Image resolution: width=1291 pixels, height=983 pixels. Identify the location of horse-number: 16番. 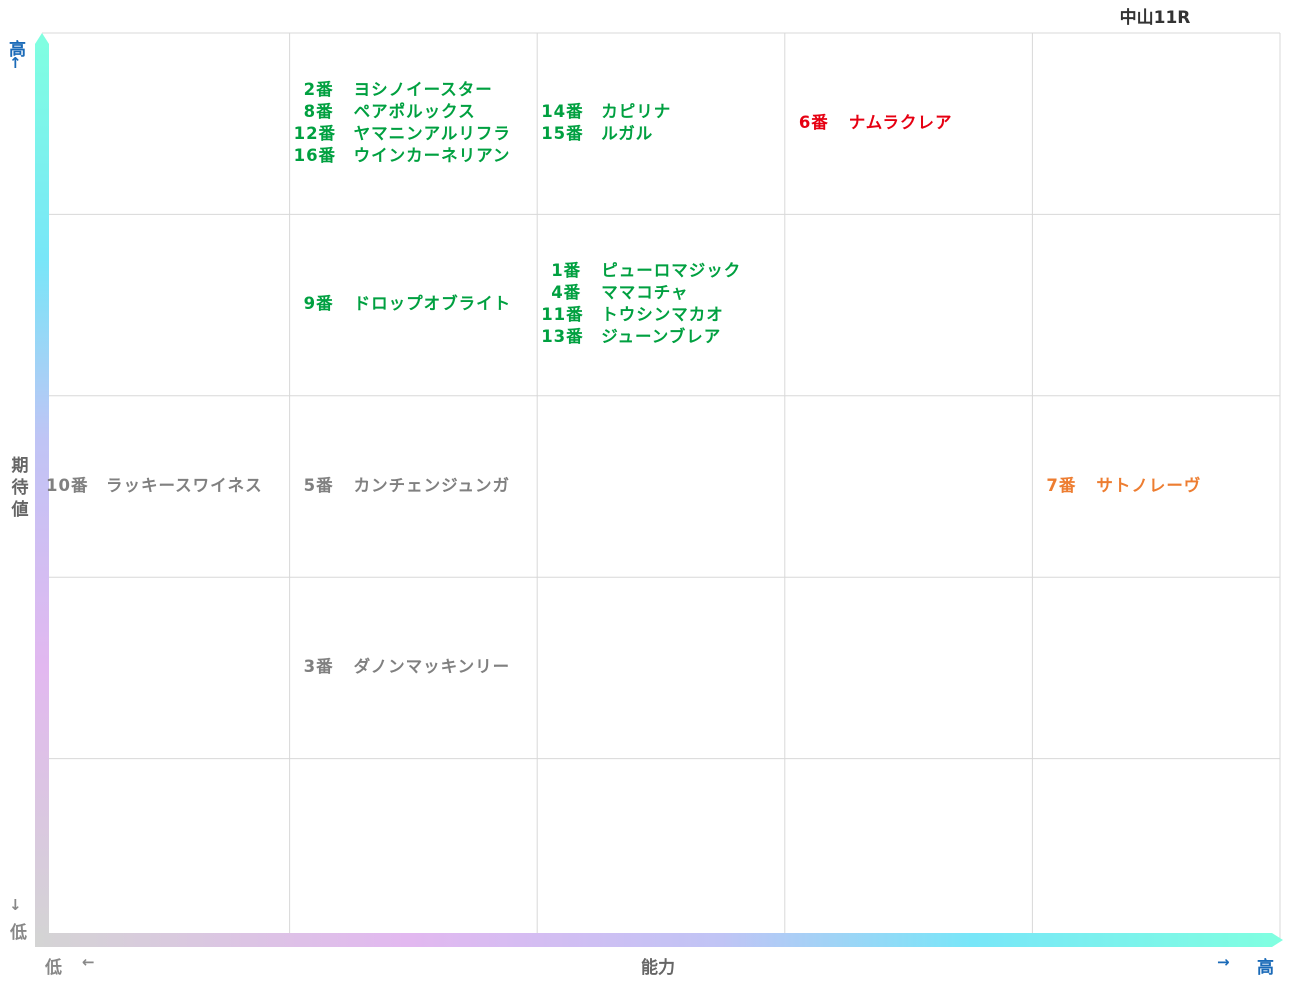
(315, 155).